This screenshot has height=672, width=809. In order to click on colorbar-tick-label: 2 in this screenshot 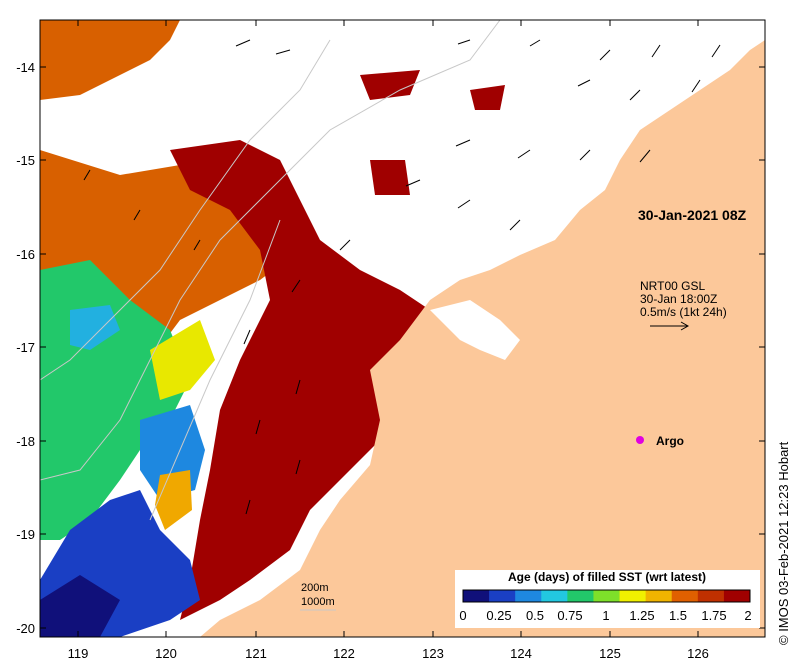, I will do `click(747, 615)`.